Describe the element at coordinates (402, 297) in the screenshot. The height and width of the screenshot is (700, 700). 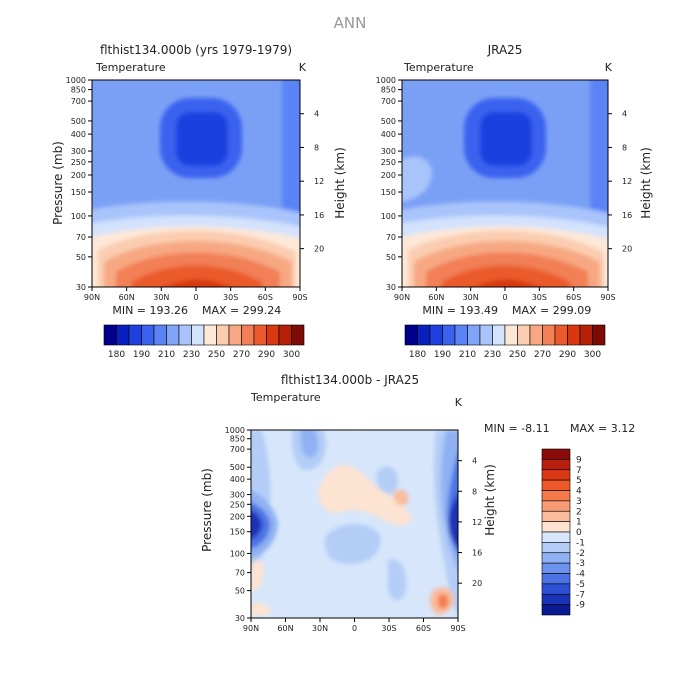
I see `x-tick-label: 90N` at that location.